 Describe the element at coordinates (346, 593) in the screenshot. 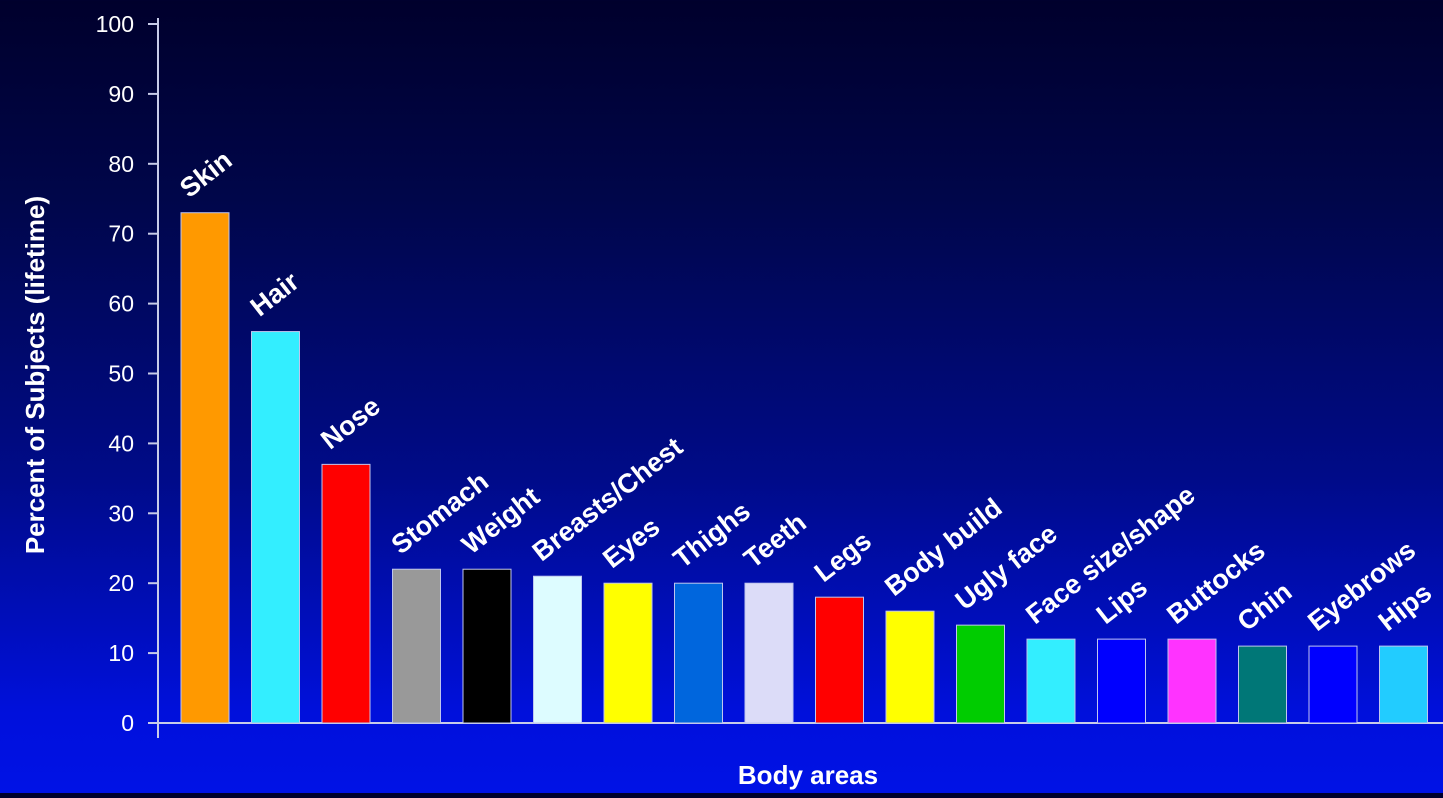

I see `bar-nose` at that location.